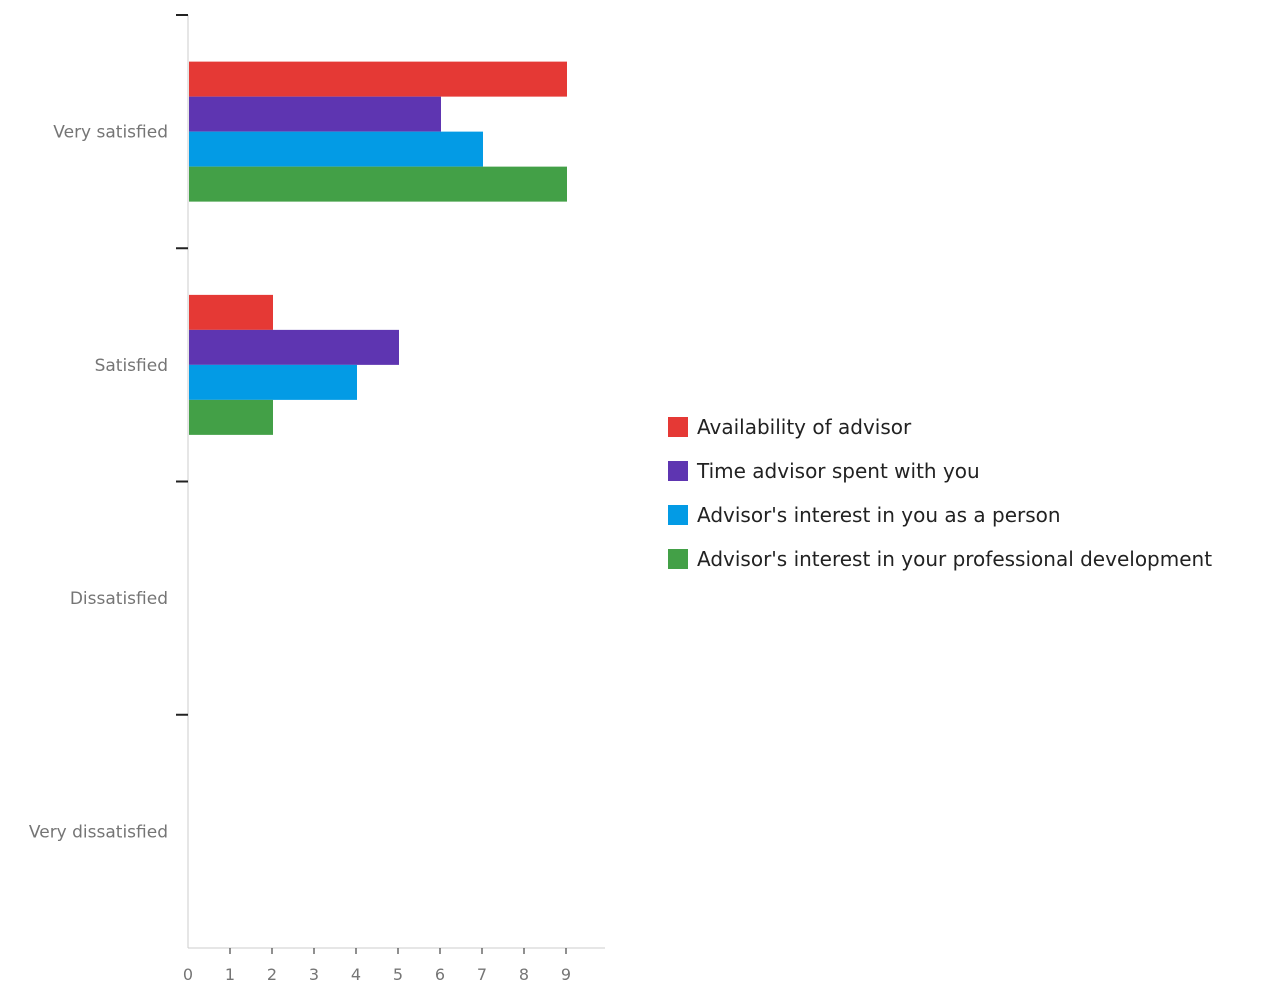 This screenshot has width=1281, height=984. What do you see at coordinates (378, 248) in the screenshot?
I see `bars` at bounding box center [378, 248].